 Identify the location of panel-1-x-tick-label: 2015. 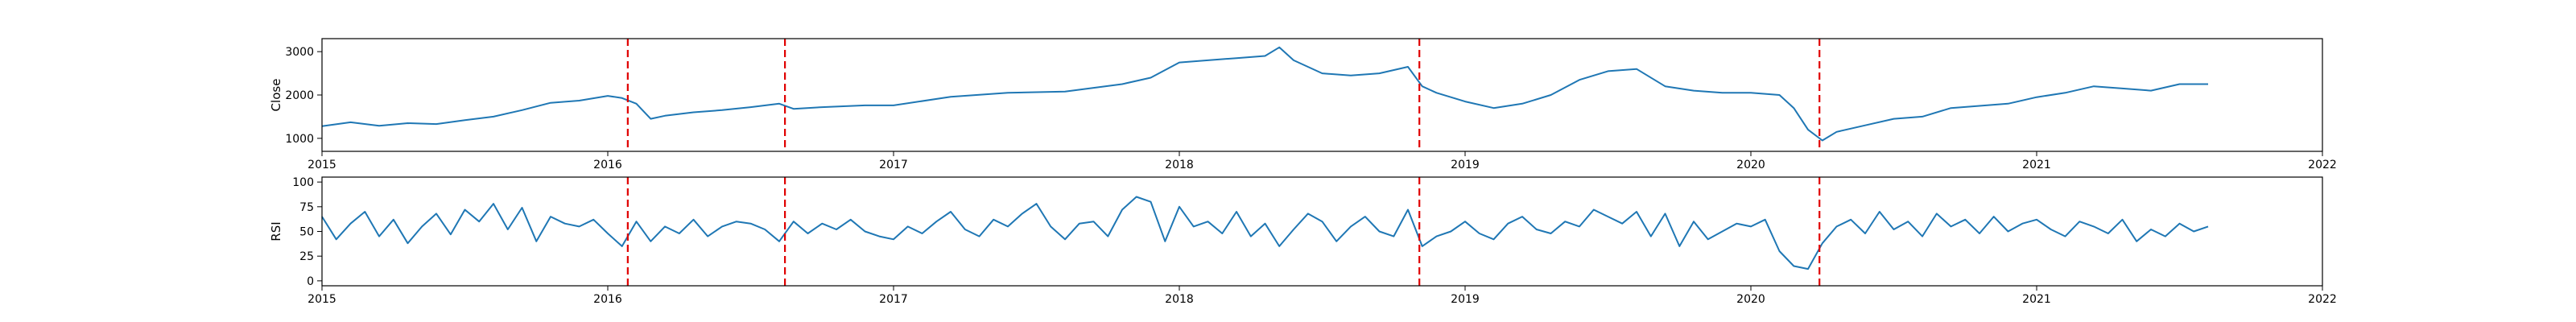
(322, 165).